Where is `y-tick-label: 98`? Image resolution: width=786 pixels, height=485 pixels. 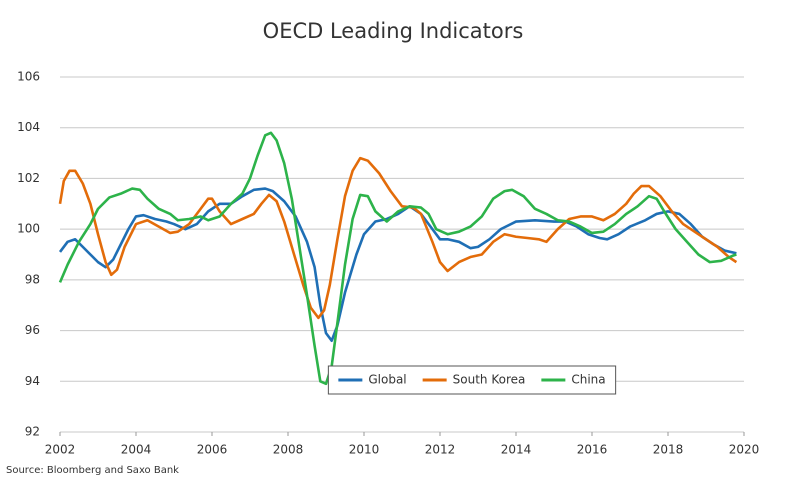 y-tick-label: 98 is located at coordinates (32, 279).